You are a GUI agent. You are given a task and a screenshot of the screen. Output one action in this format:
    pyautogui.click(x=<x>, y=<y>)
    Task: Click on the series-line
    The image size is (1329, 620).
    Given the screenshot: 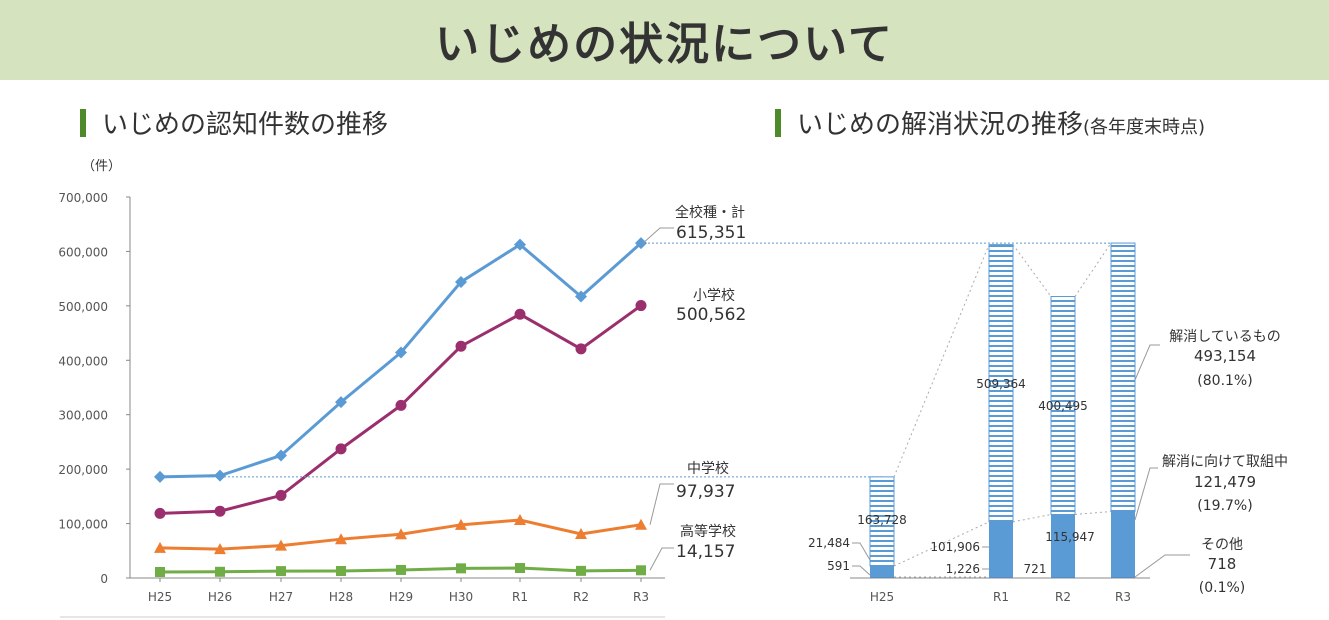 What is the action you would take?
    pyautogui.click(x=400, y=360)
    